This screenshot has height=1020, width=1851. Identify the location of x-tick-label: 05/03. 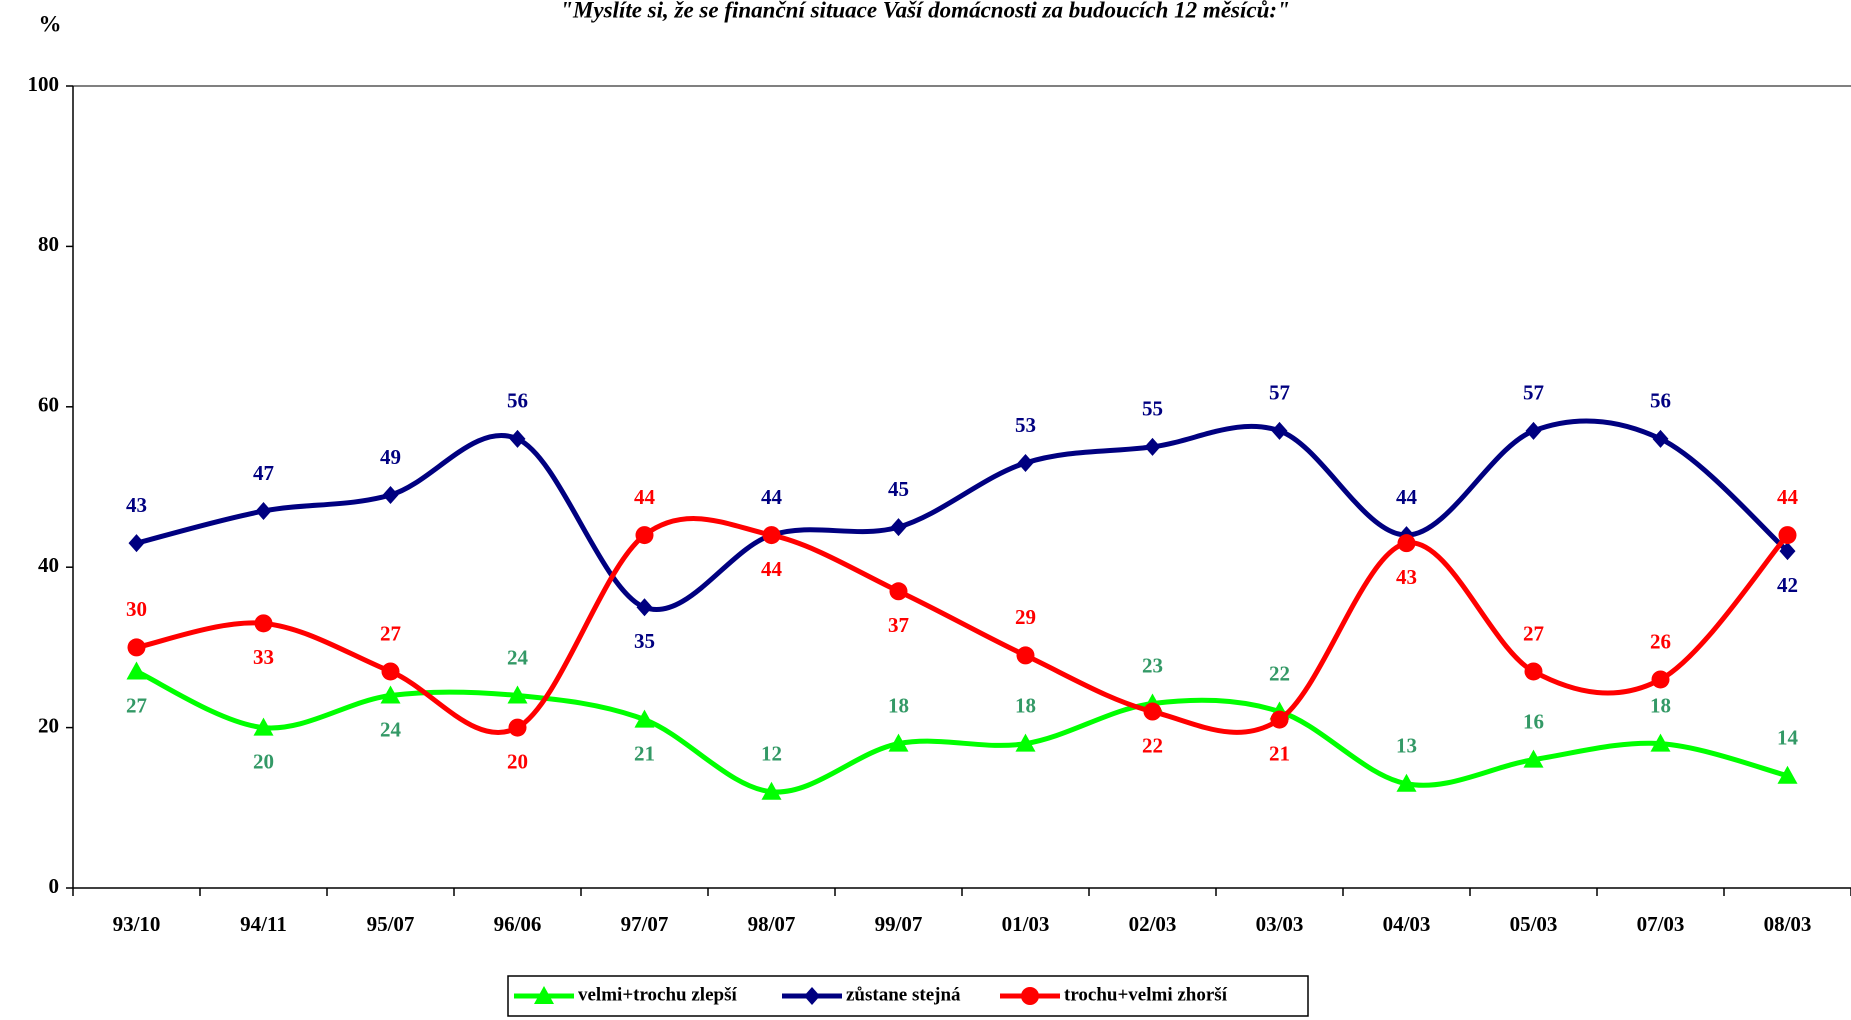
(1534, 924).